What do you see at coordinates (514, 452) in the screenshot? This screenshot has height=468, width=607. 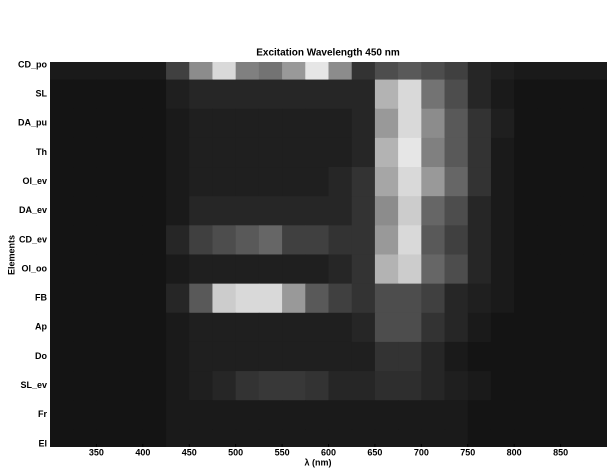 I see `x-tick-label: 800` at bounding box center [514, 452].